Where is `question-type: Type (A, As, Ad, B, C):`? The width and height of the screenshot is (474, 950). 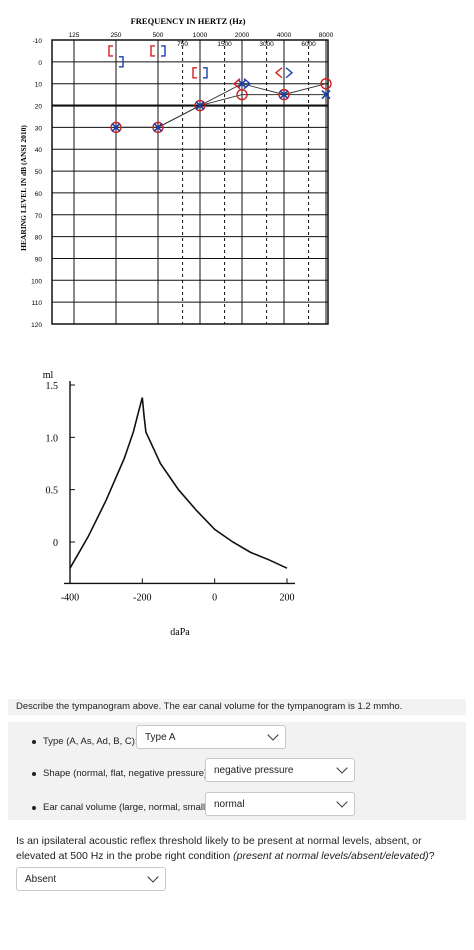
question-type: Type (A, As, Ad, B, C): is located at coordinates (85, 741).